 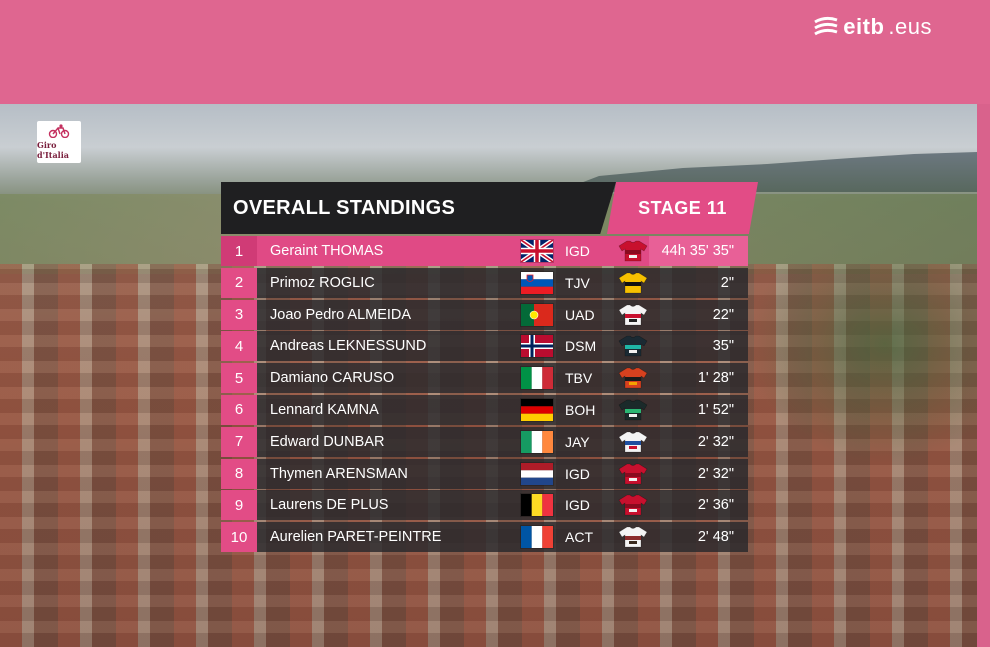 I want to click on time-gap: 1' 52", so click(x=715, y=409).